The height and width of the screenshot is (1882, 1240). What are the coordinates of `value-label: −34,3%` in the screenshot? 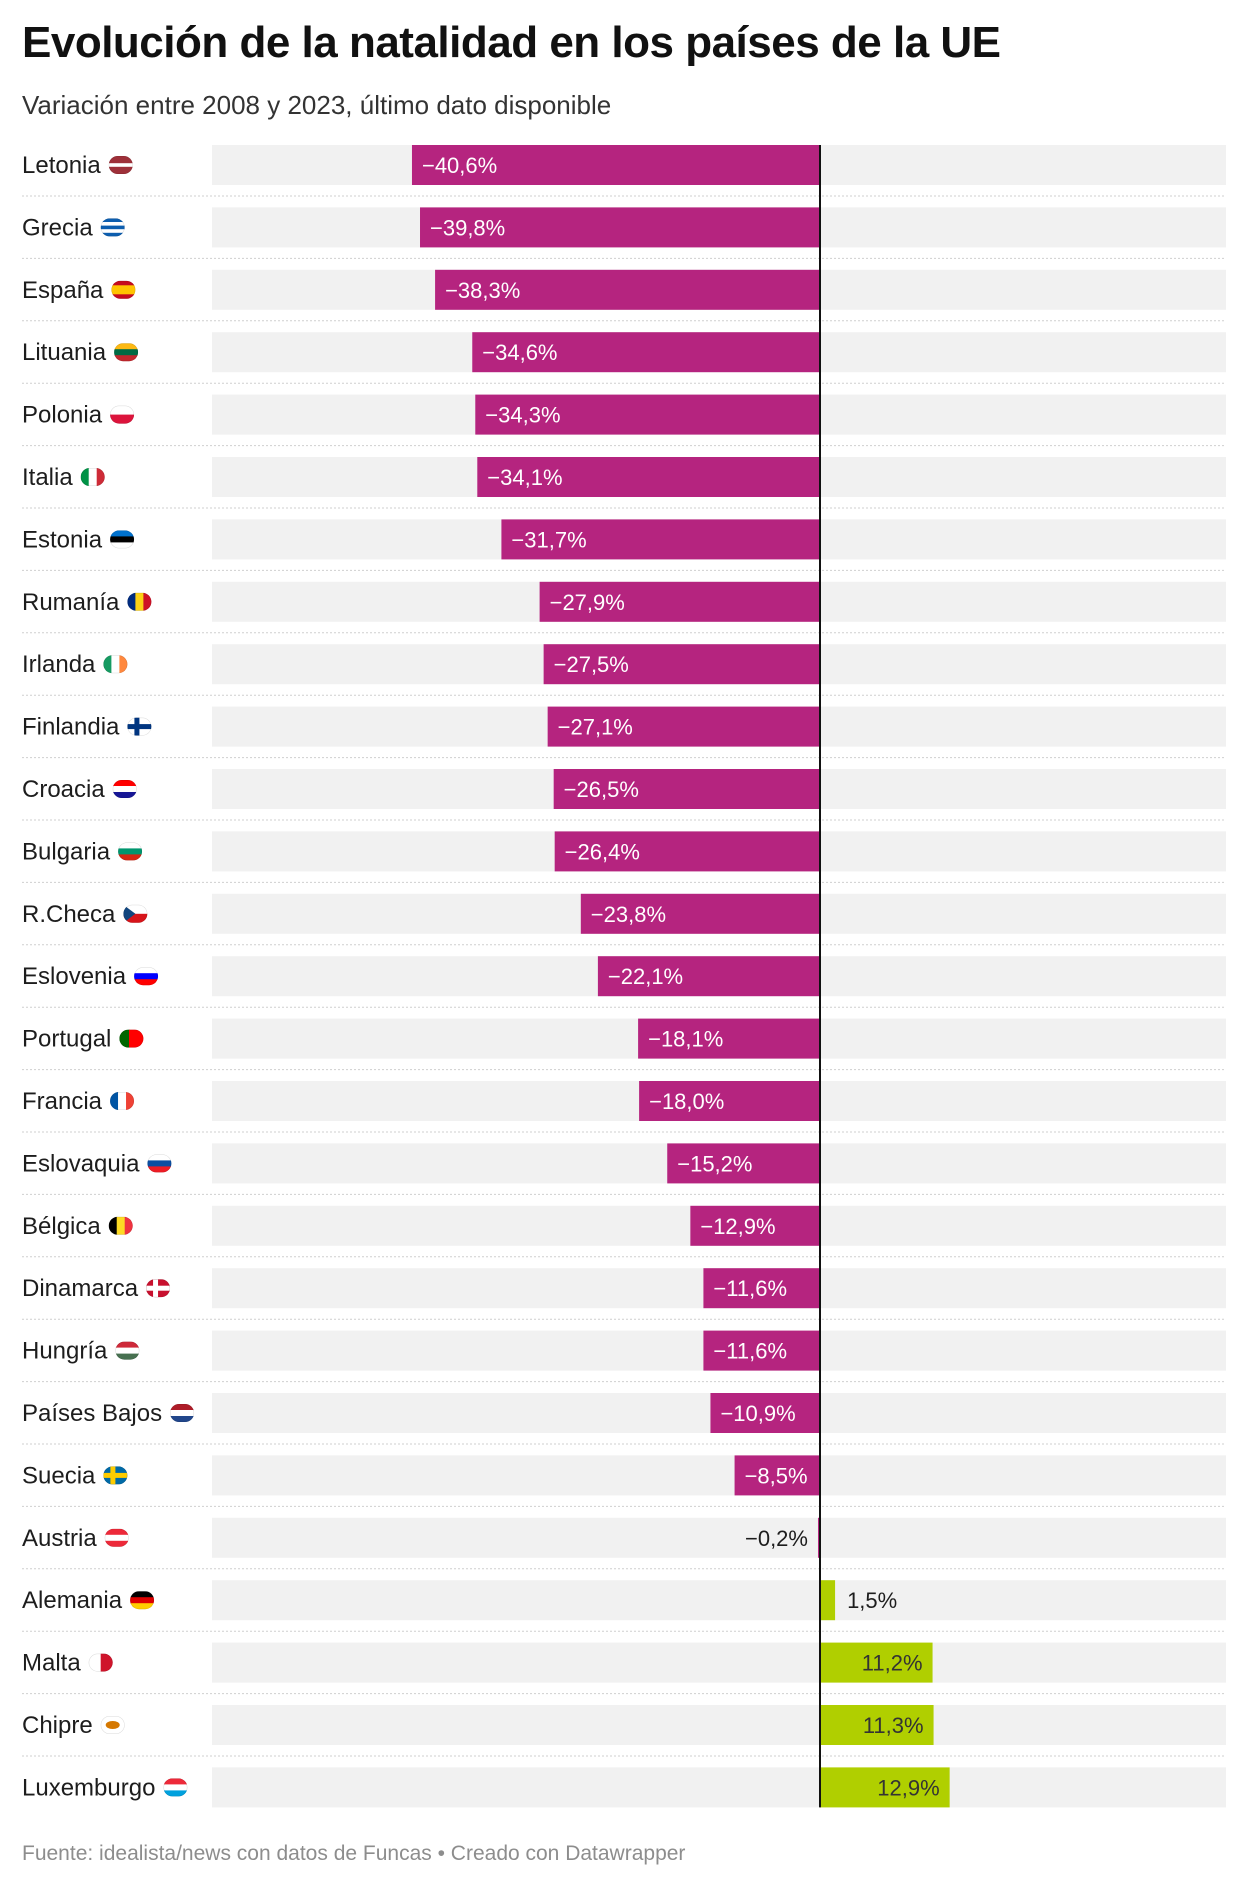 It's located at (522, 415).